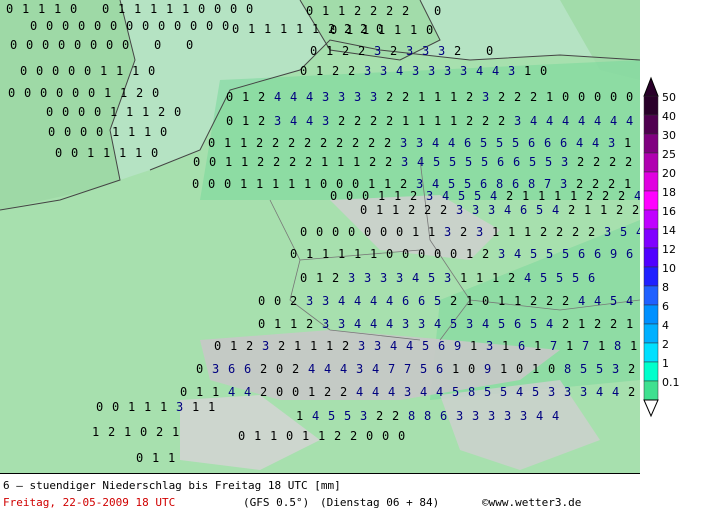 Image resolution: width=704 pixels, height=513 pixels. Describe the element at coordinates (669, 211) in the screenshot. I see `legend-label: 16` at that location.